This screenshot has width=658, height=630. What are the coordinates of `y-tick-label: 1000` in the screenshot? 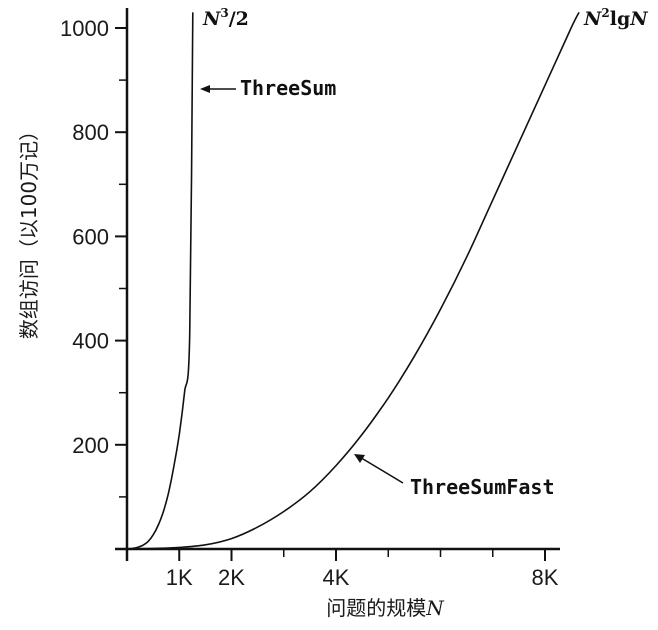 It's located at (84, 28).